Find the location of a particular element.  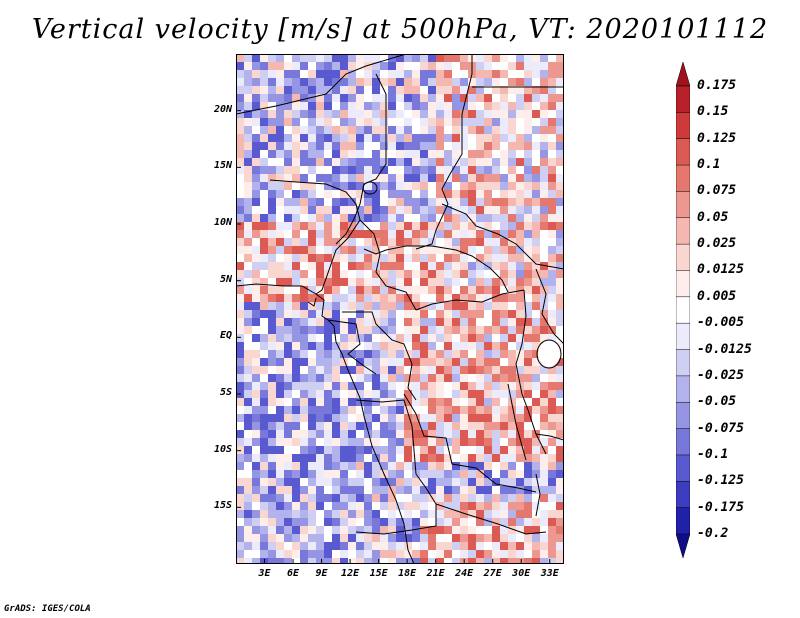

gulf-coast-detail is located at coordinates (312, 302).